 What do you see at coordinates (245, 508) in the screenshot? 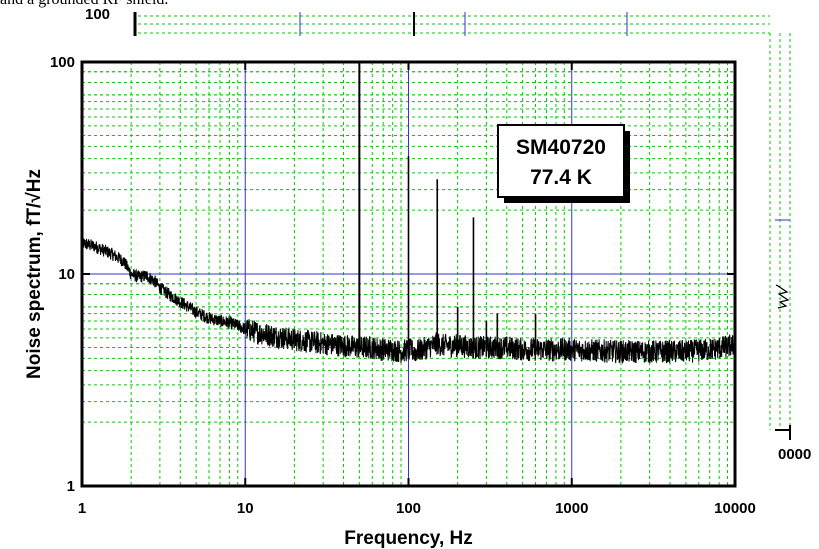
I see `x-tick-label: 10` at bounding box center [245, 508].